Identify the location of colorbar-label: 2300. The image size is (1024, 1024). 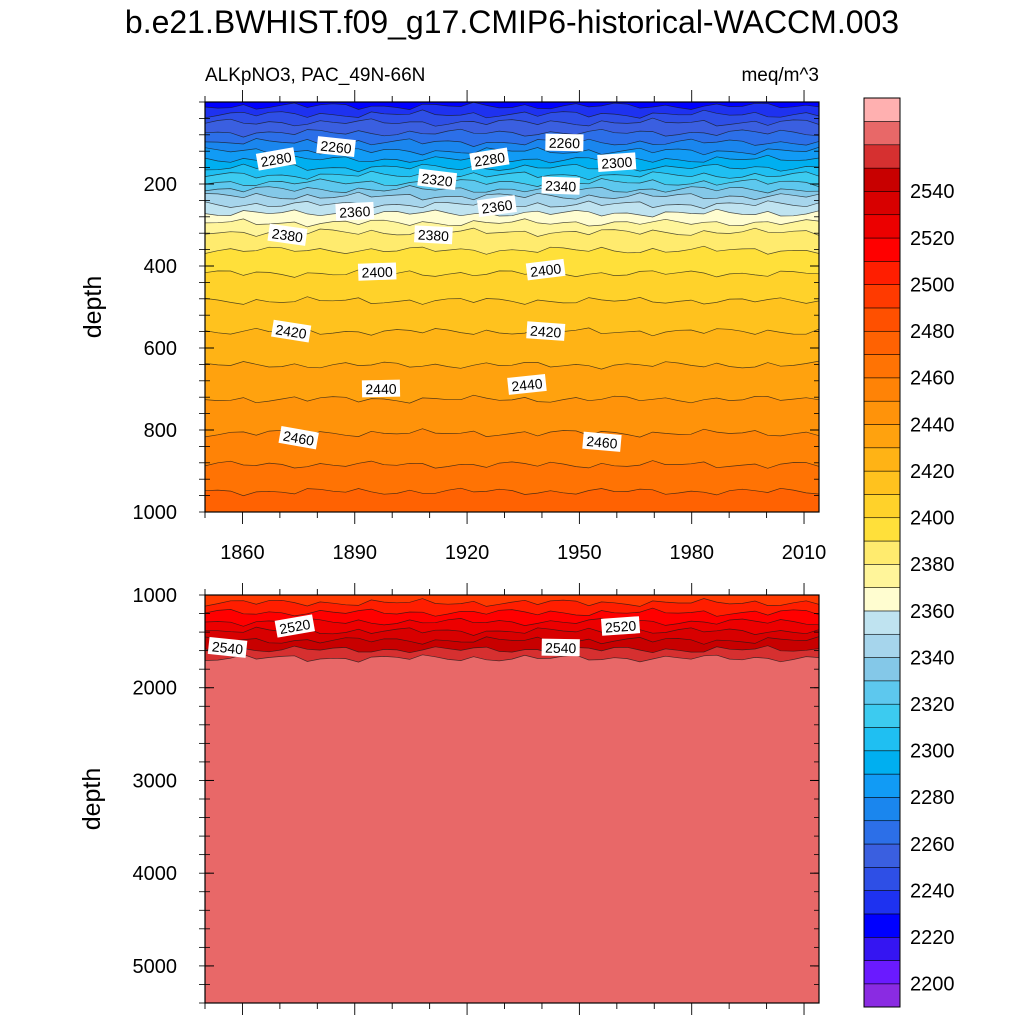
(932, 752).